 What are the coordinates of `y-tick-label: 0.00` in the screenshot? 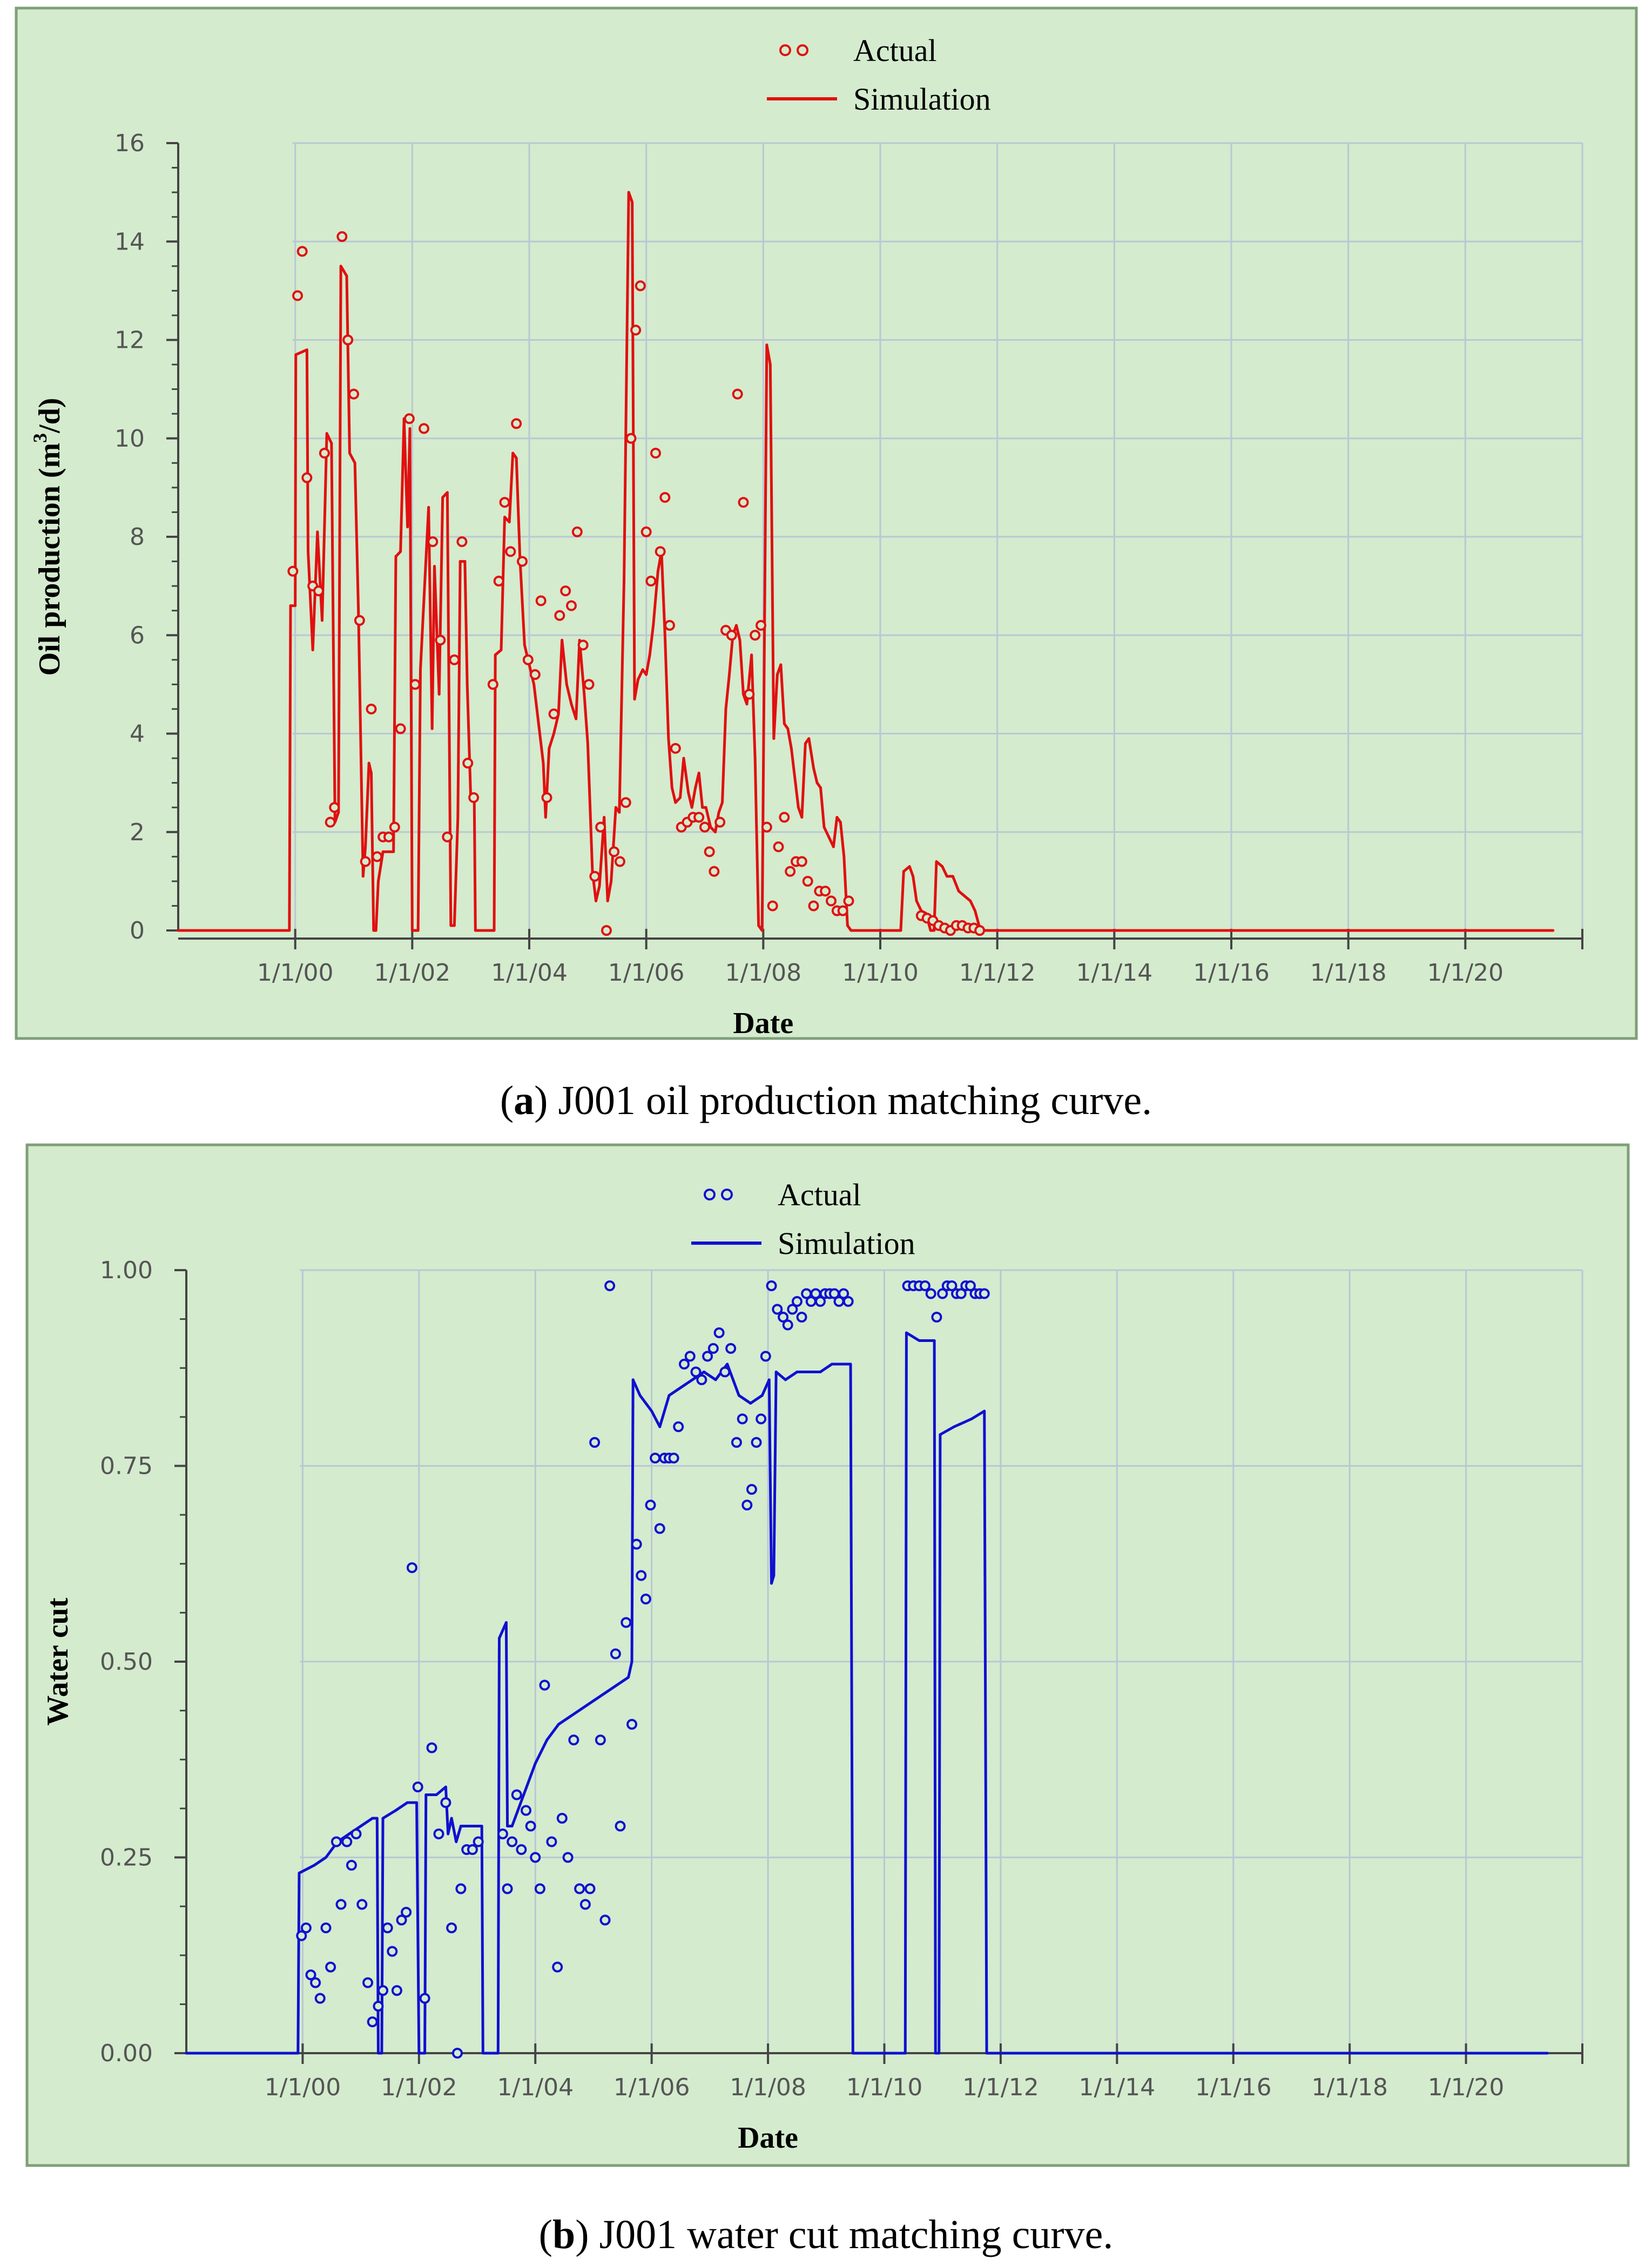 It's located at (126, 2053).